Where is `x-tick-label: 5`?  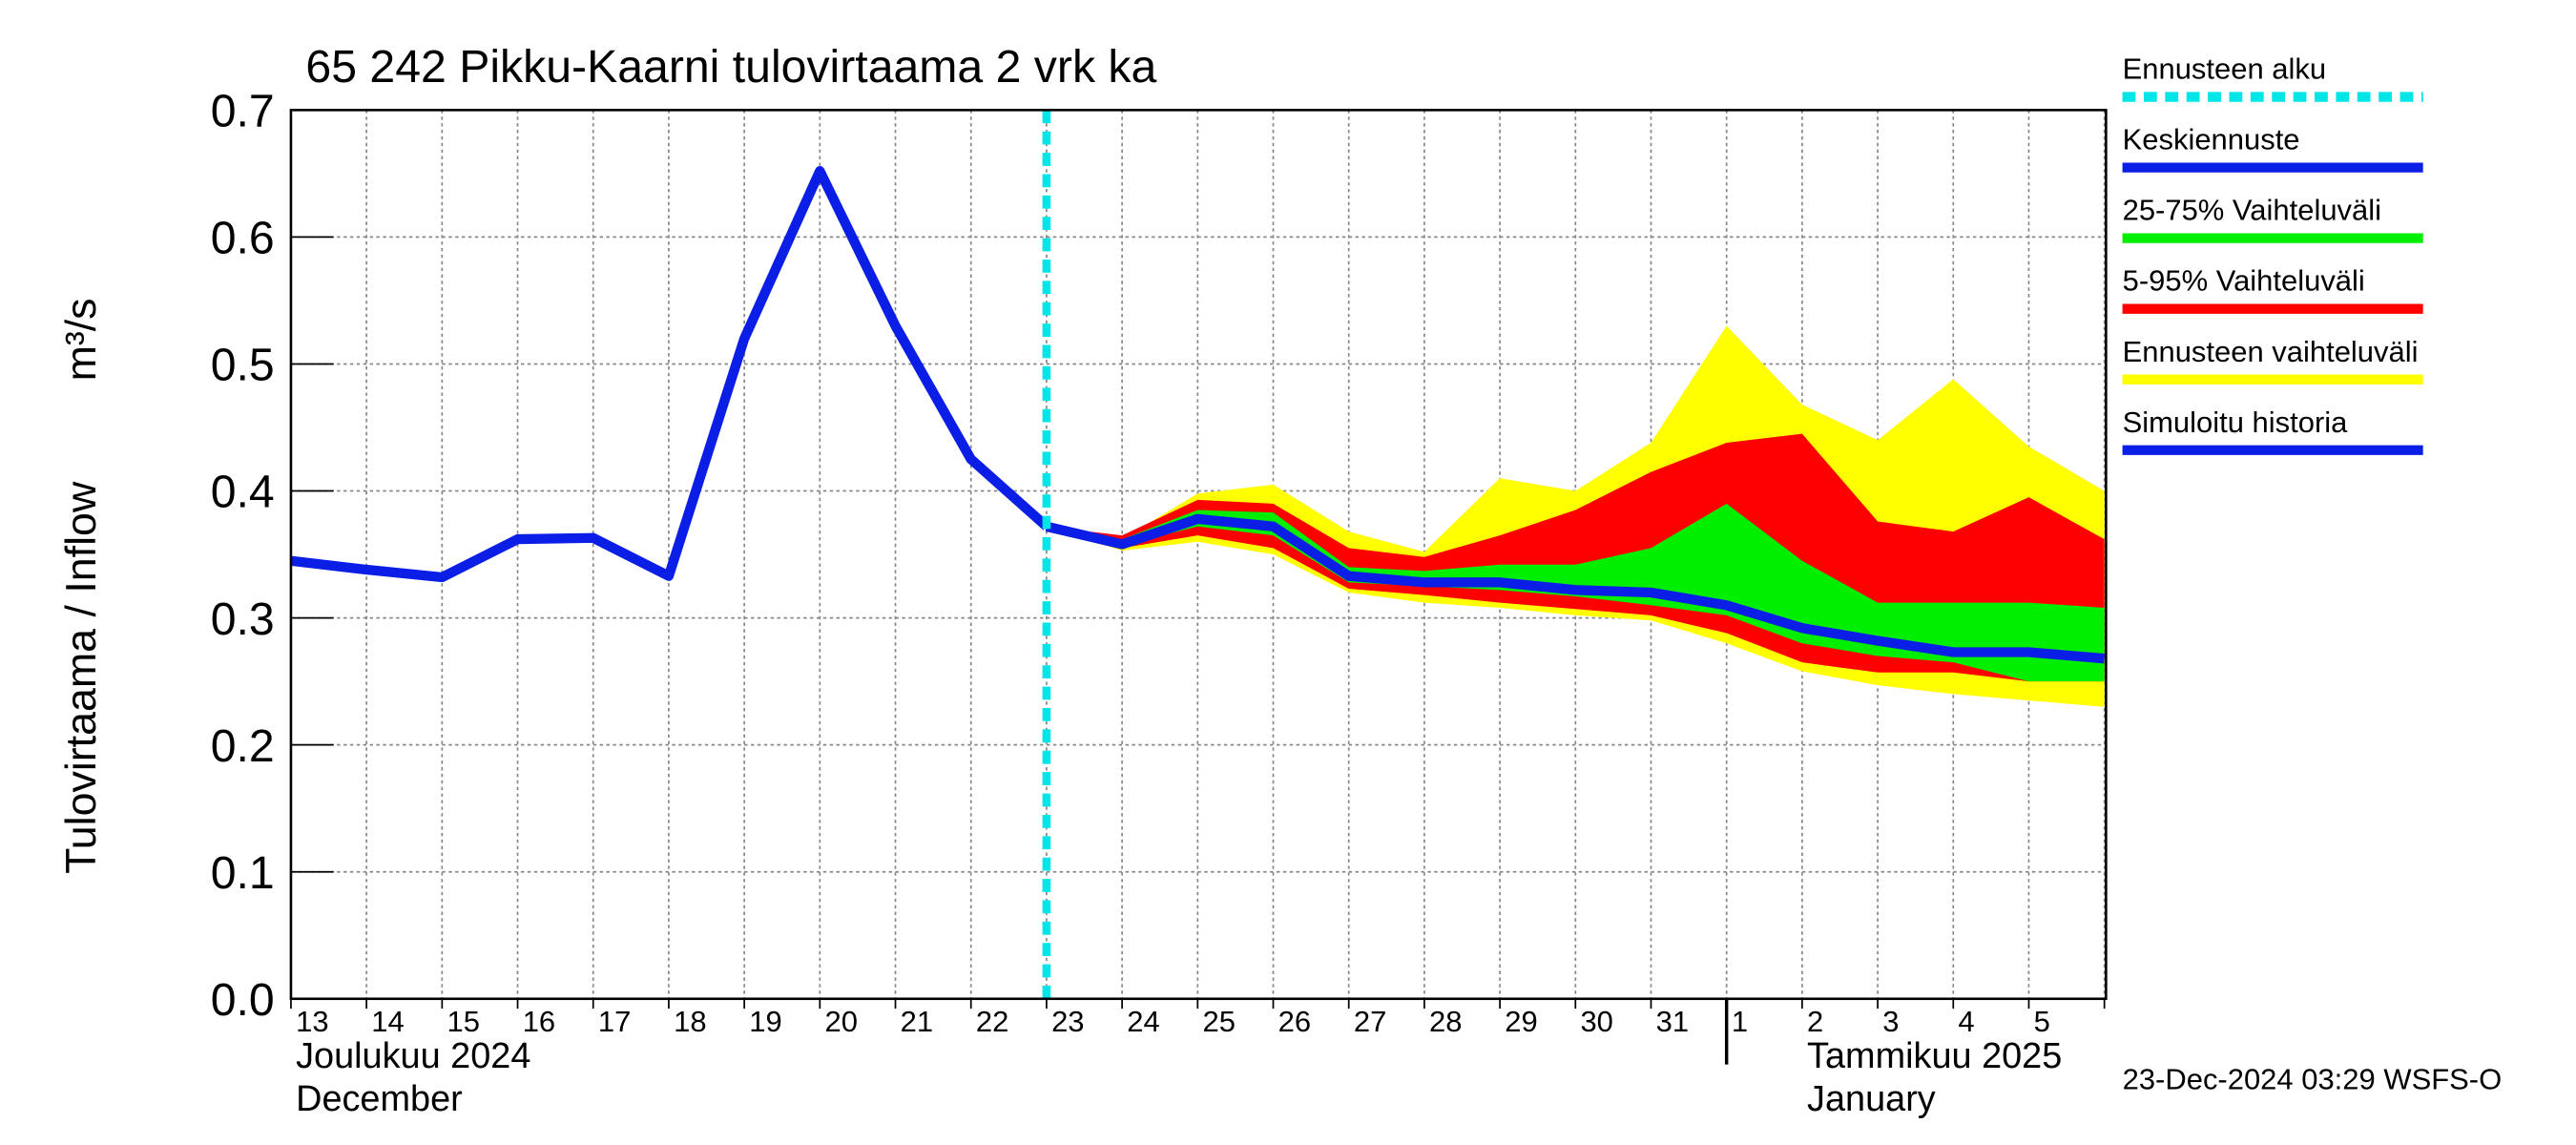
x-tick-label: 5 is located at coordinates (2042, 1022).